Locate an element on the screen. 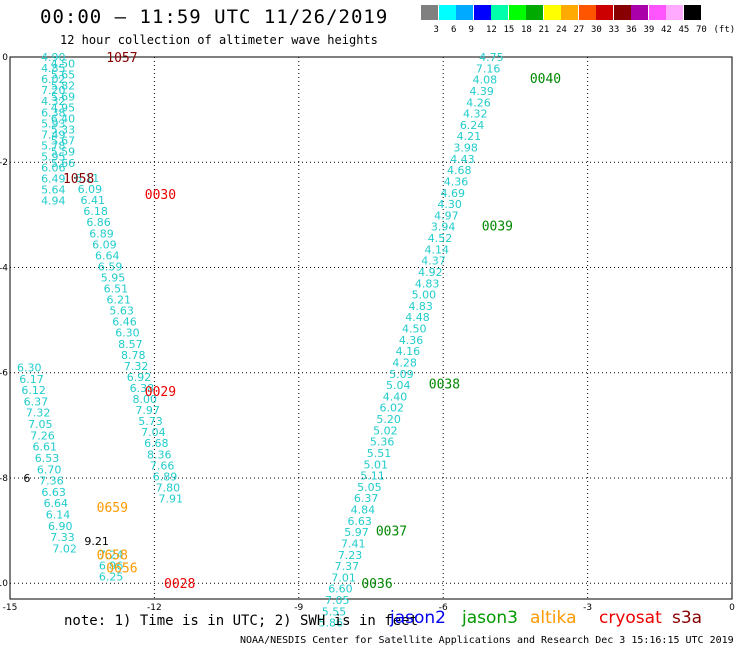 The height and width of the screenshot is (650, 740). wave-height-value: 7.23 is located at coordinates (350, 555).